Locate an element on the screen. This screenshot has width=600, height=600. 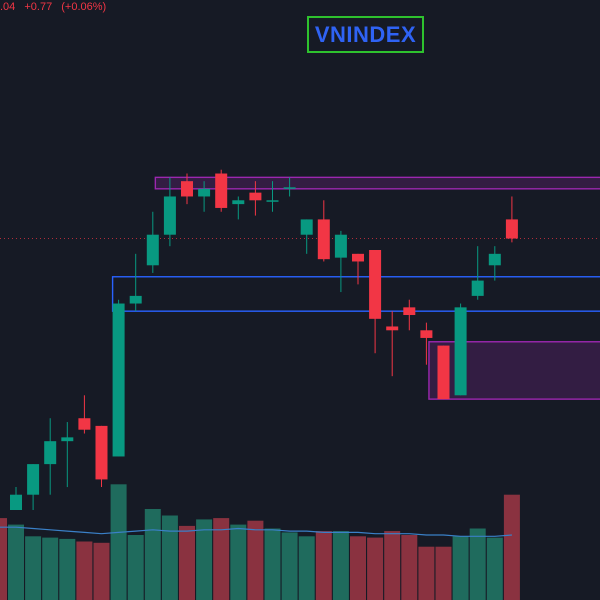
ohlc-legend: .04 +0.77 (+0.06%) is located at coordinates (56, 7).